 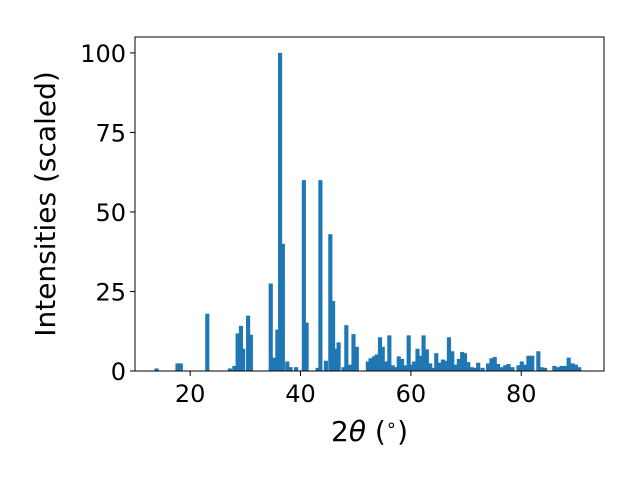 I want to click on y-axis-ticks: 0 25 50 75 100, so click(x=107, y=213).